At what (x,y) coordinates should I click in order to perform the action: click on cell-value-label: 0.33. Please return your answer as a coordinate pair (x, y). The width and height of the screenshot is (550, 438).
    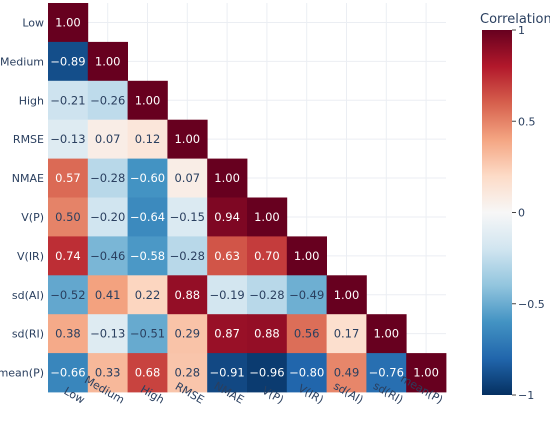
    Looking at the image, I should click on (108, 373).